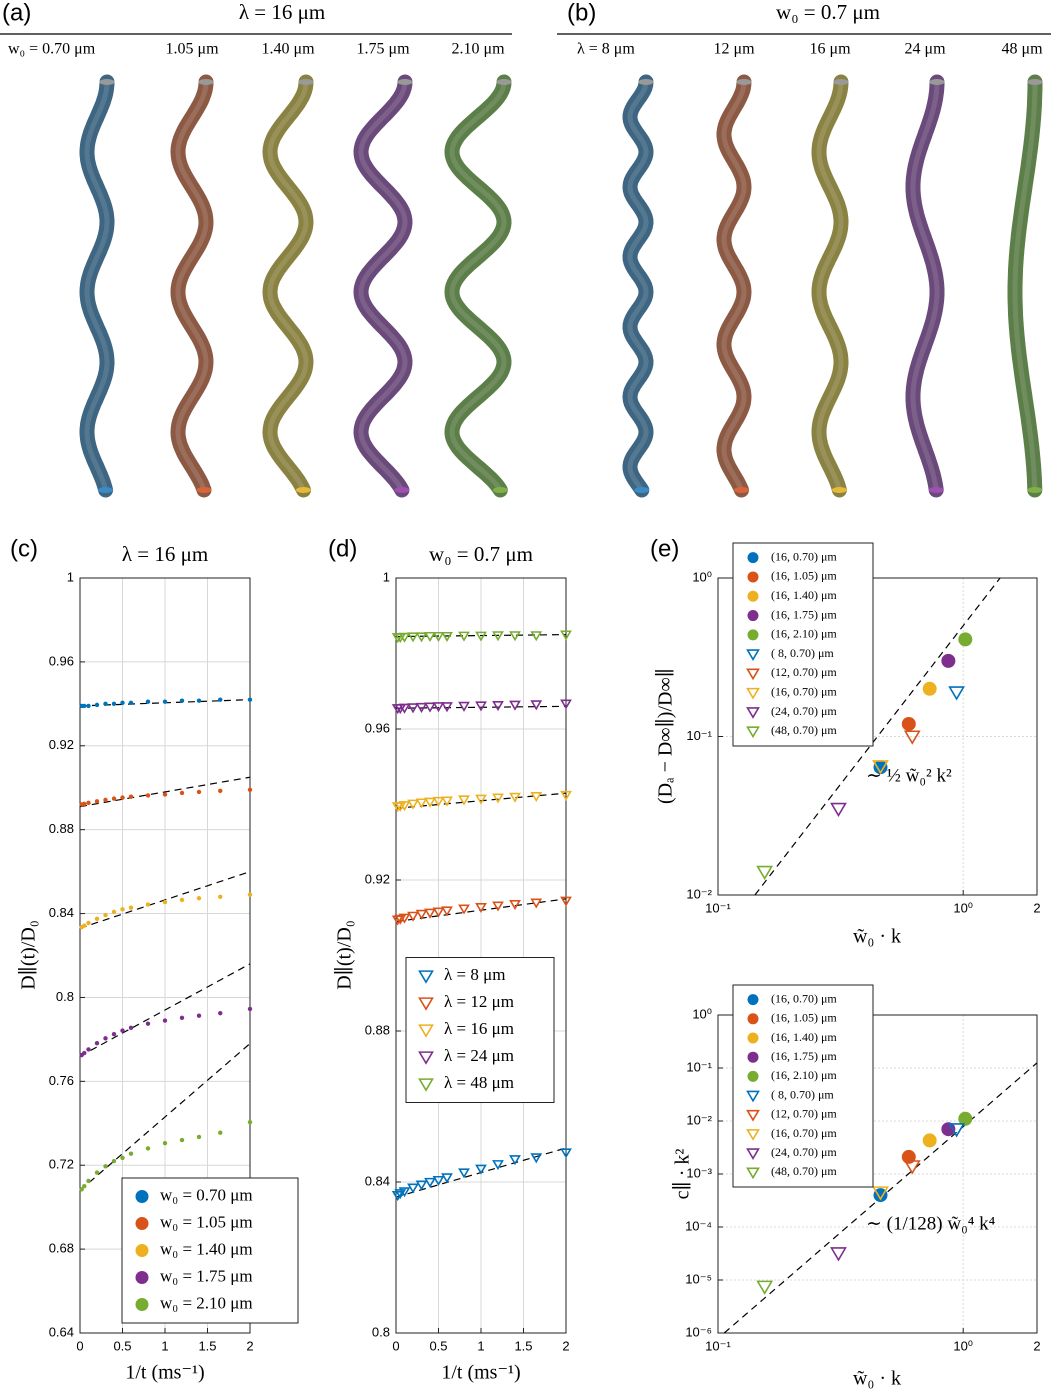 Image resolution: width=1051 pixels, height=1396 pixels. Describe the element at coordinates (206, 1221) in the screenshot. I see `legend-label: w₀ = 1.05 μm` at that location.